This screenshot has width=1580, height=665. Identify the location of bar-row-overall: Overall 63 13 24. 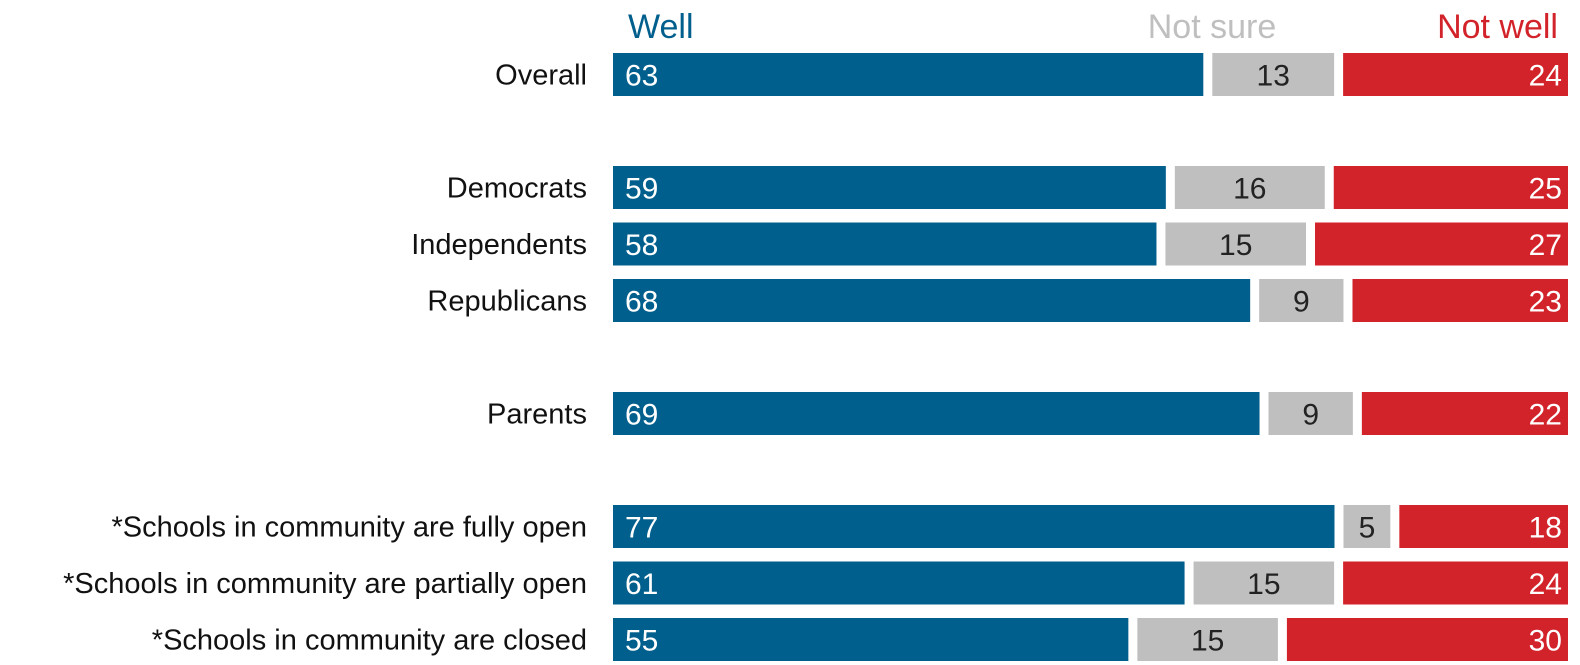
(1031, 74).